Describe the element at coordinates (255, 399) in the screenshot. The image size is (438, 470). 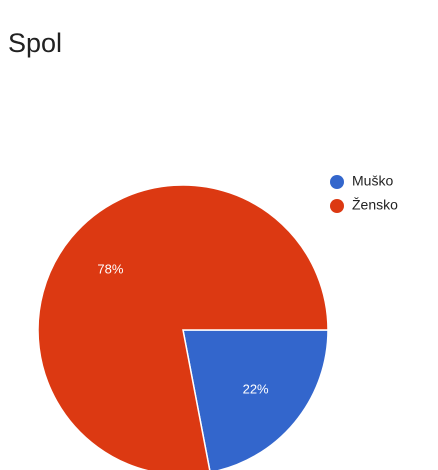
I see `pie-slice` at that location.